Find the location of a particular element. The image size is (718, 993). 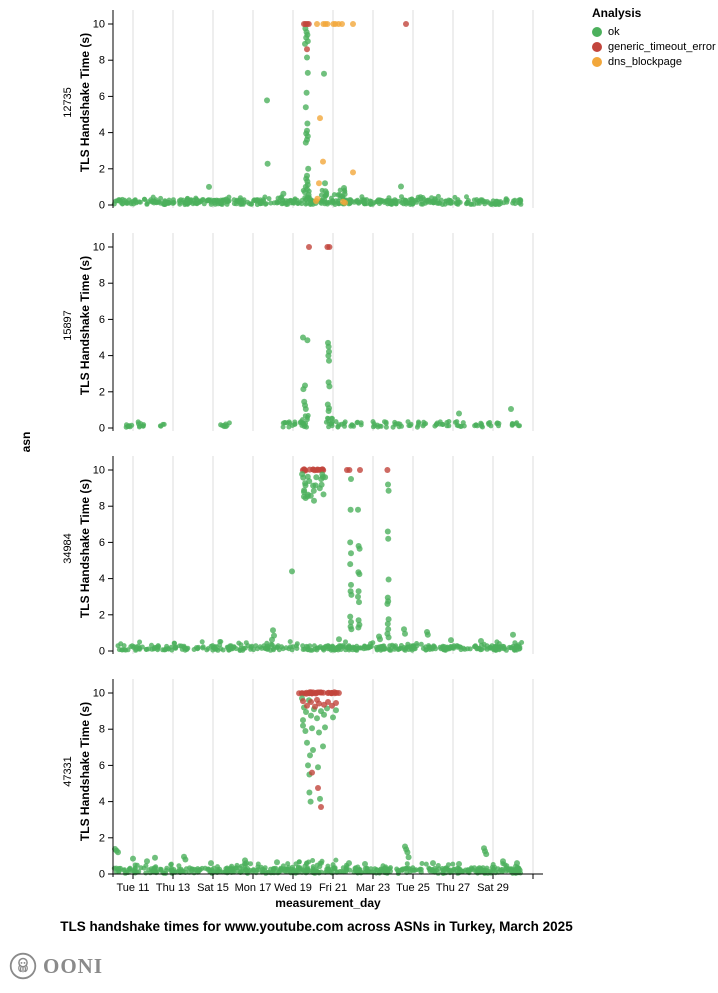

facet-axis-label: asn is located at coordinates (26, 442).